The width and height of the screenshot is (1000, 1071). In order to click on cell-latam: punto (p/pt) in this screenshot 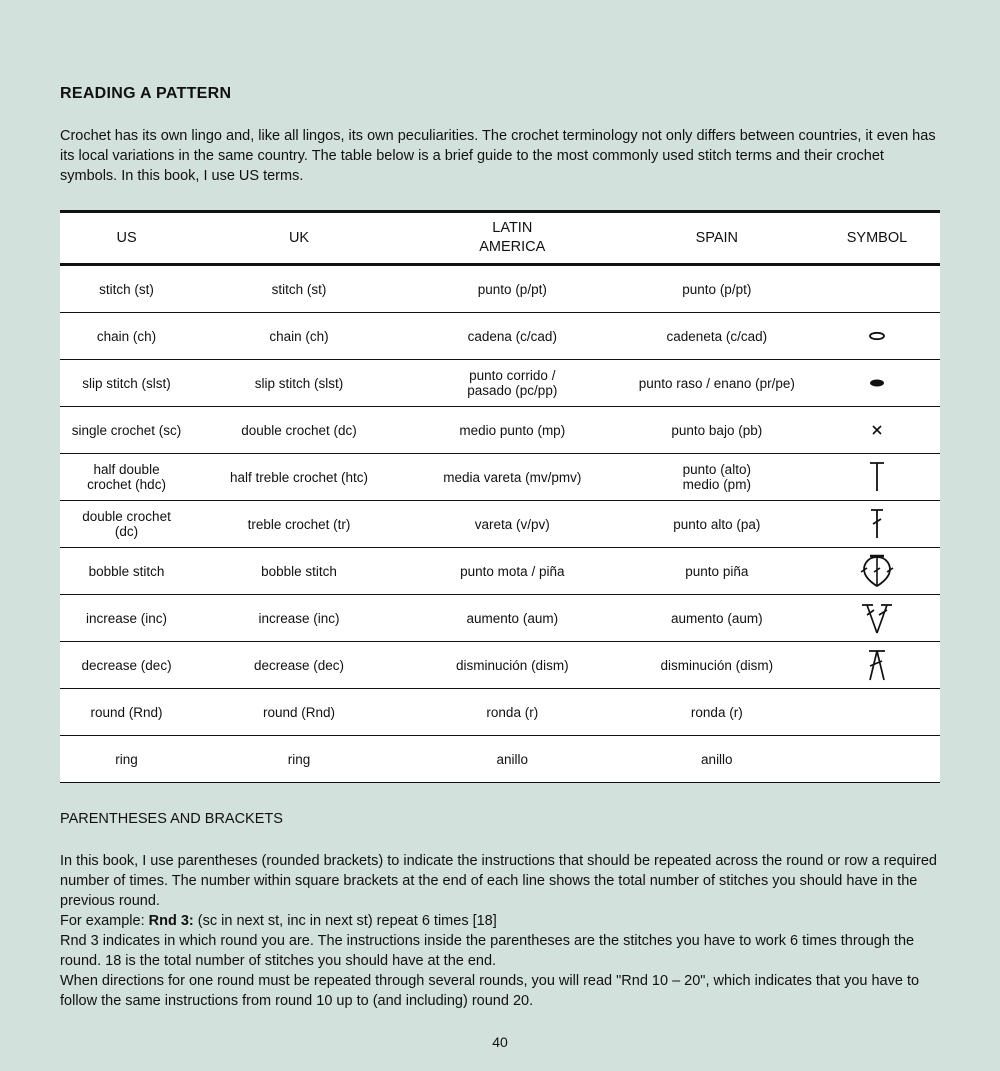, I will do `click(512, 288)`.